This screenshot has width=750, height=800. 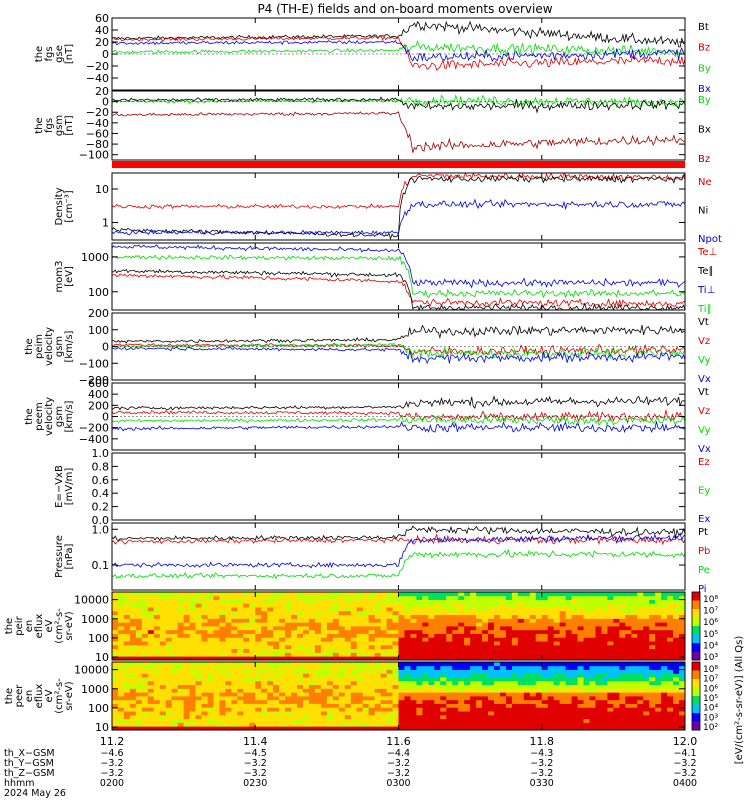 What do you see at coordinates (101, 466) in the screenshot?
I see `y-tick-label: 0.8` at bounding box center [101, 466].